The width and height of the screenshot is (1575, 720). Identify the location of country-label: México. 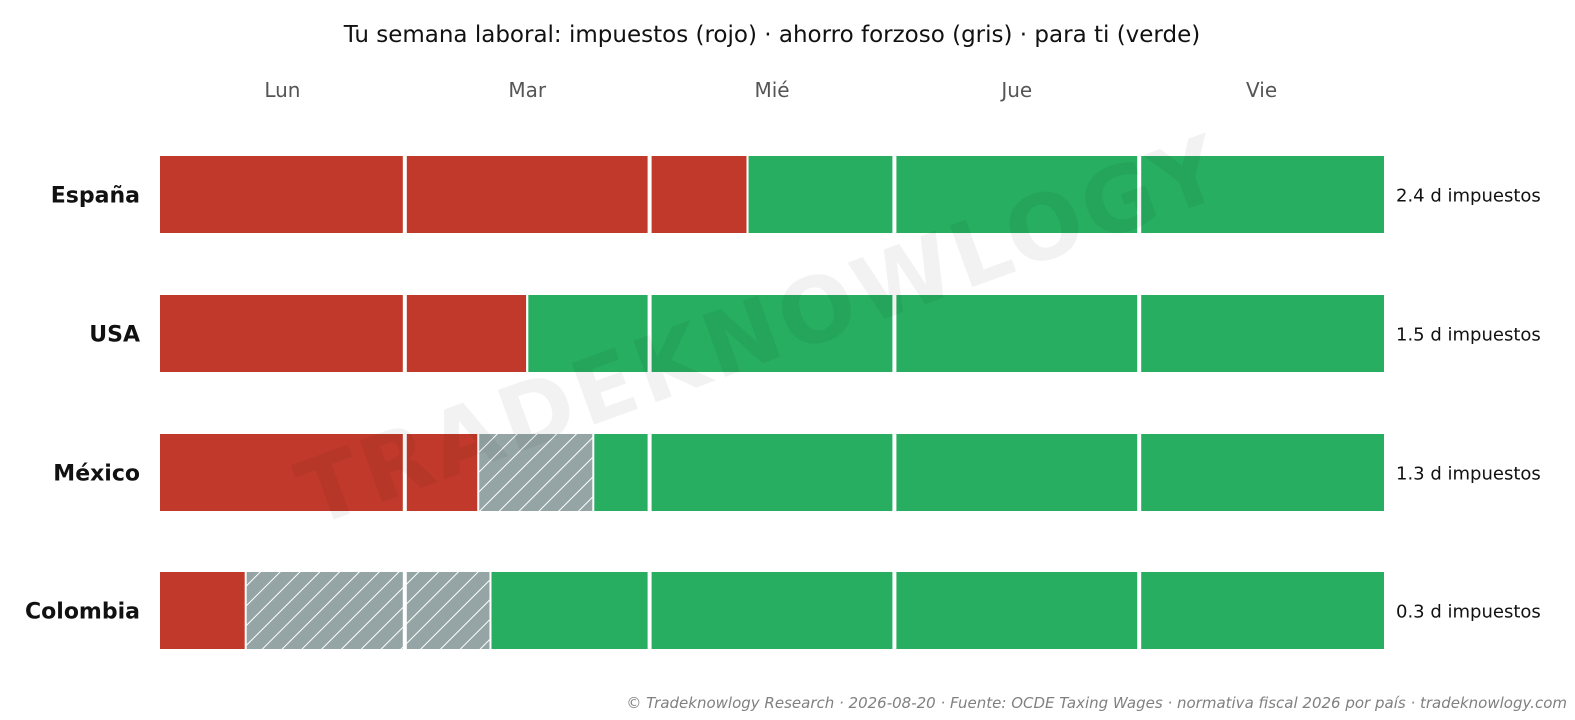
(96, 474).